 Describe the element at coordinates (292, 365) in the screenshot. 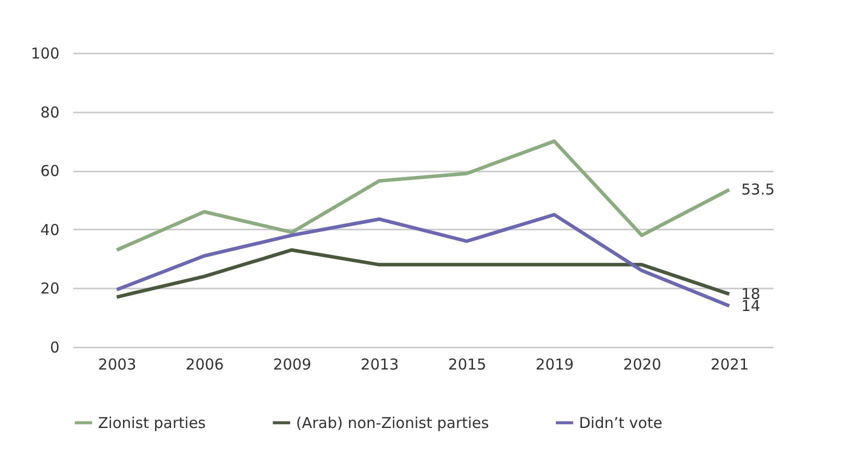

I see `x-tick-label: 2009` at that location.